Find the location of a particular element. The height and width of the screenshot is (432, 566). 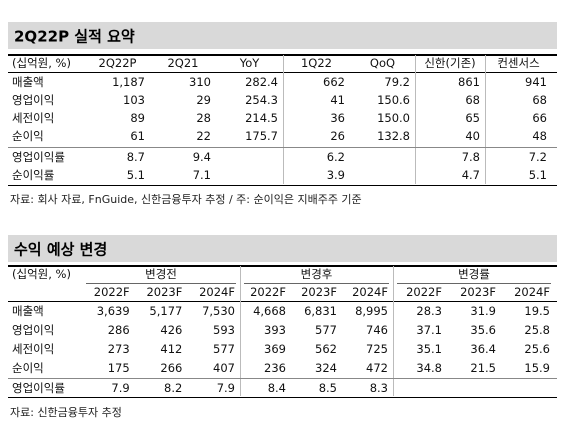

row-label: 순이익률 is located at coordinates (33, 175).